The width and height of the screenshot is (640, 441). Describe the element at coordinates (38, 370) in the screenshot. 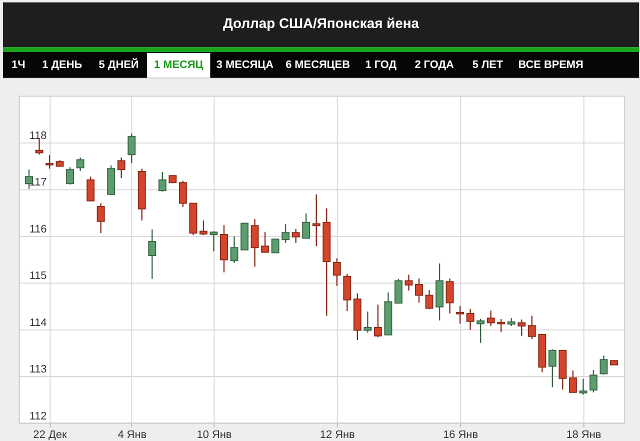

I see `y-tick-label: 113` at that location.